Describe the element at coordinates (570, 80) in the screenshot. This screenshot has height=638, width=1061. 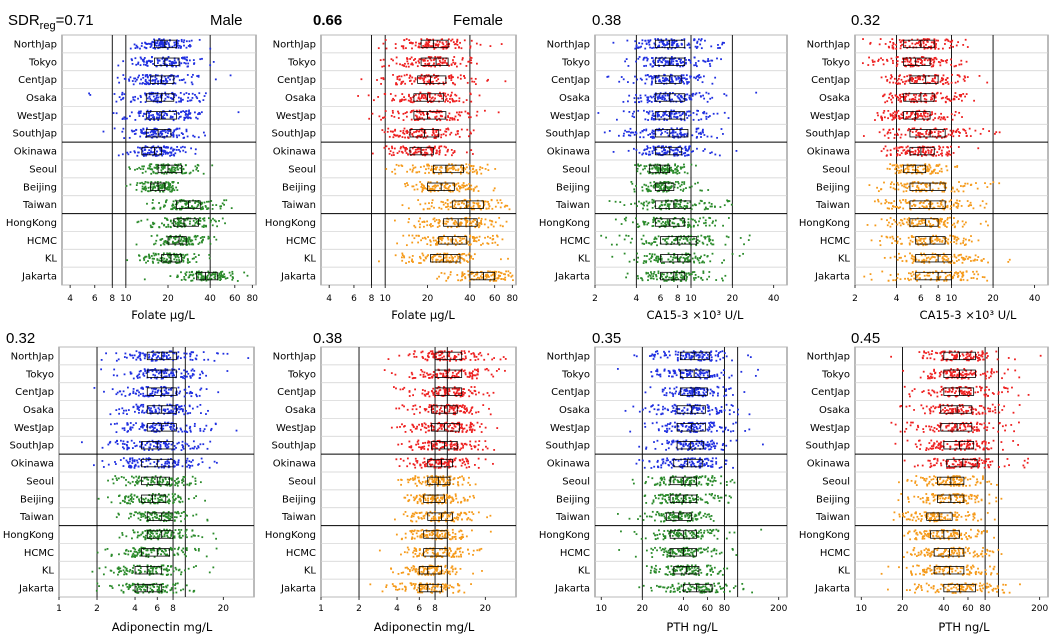
I see `region-label: CentJap` at that location.